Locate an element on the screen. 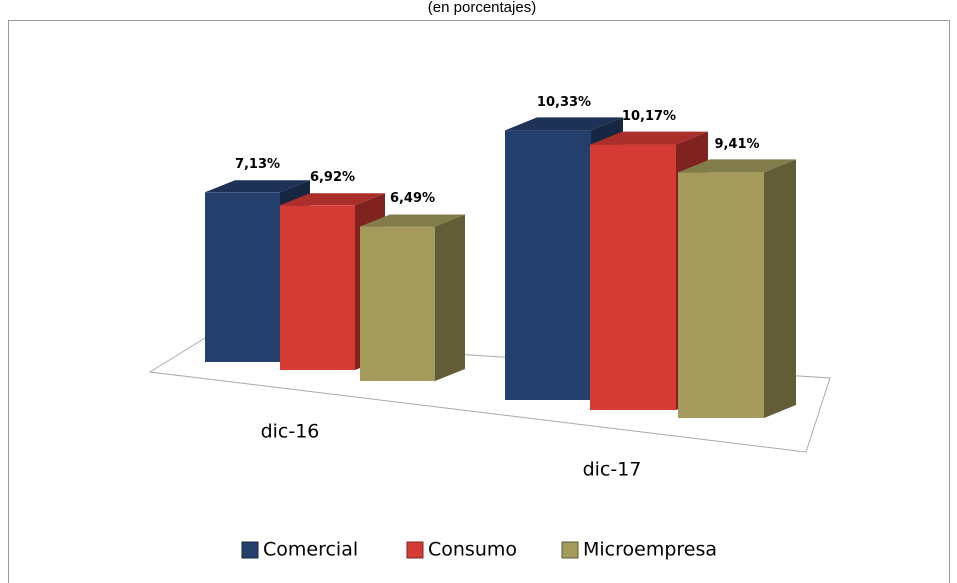  x-tick-label: dic-17 is located at coordinates (612, 470).